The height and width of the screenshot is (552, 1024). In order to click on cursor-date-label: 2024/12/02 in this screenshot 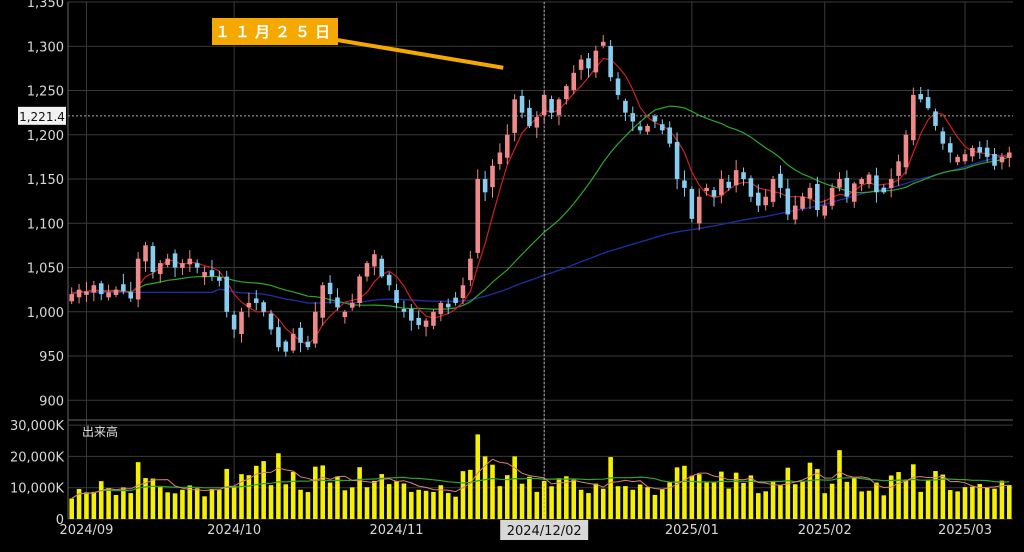, I will do `click(544, 531)`.